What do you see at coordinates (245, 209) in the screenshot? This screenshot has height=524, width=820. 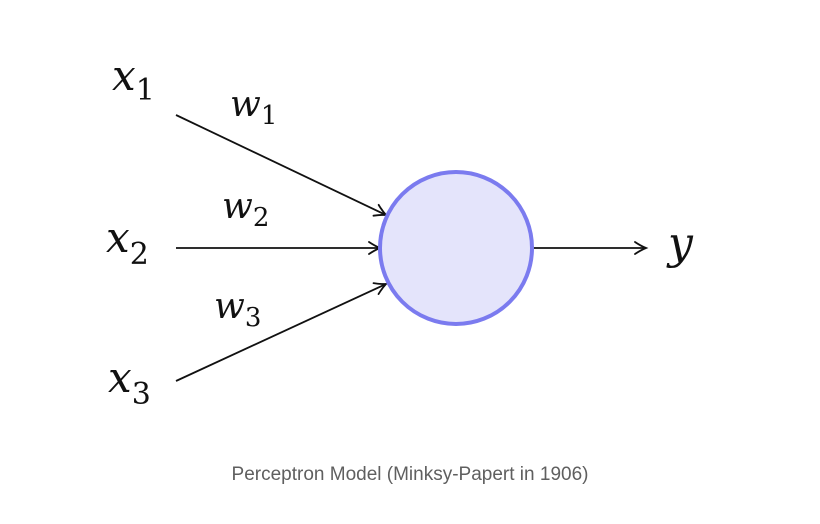 I see `weight-label-w2: w2` at bounding box center [245, 209].